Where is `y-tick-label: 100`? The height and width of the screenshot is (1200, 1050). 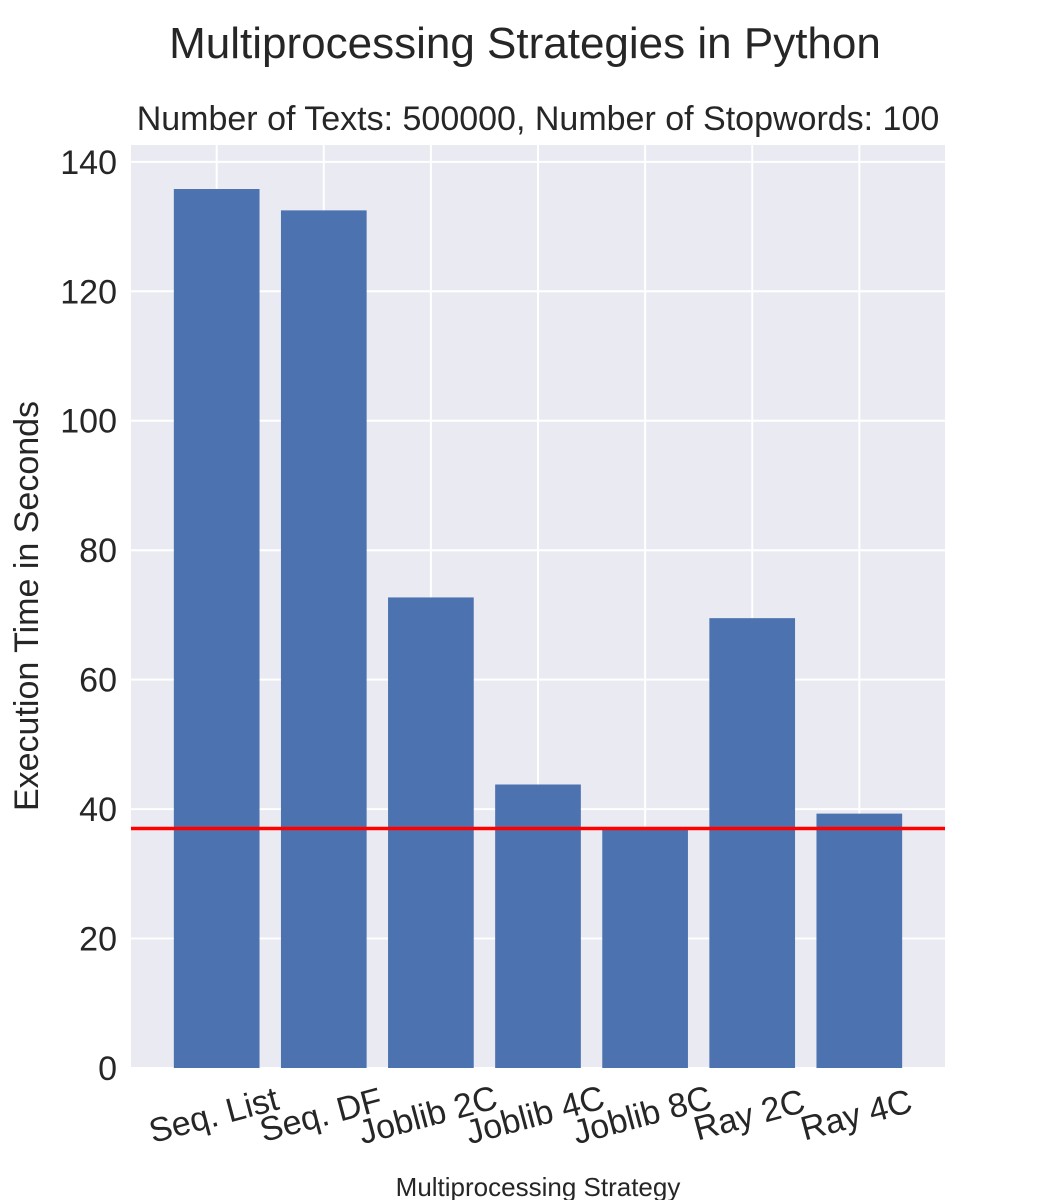
y-tick-label: 100 is located at coordinates (88, 422).